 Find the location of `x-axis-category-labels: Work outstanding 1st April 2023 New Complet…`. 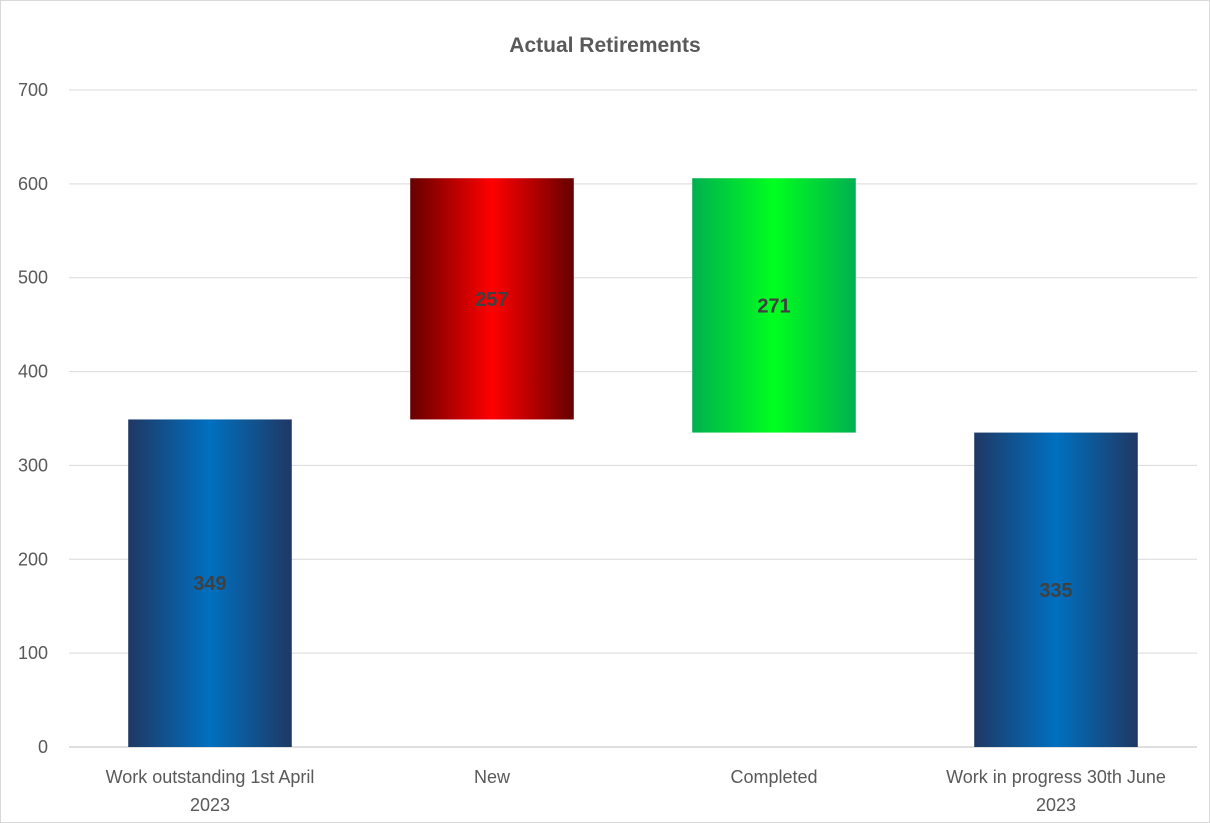

x-axis-category-labels: Work outstanding 1st April 2023 New Complet… is located at coordinates (636, 791).